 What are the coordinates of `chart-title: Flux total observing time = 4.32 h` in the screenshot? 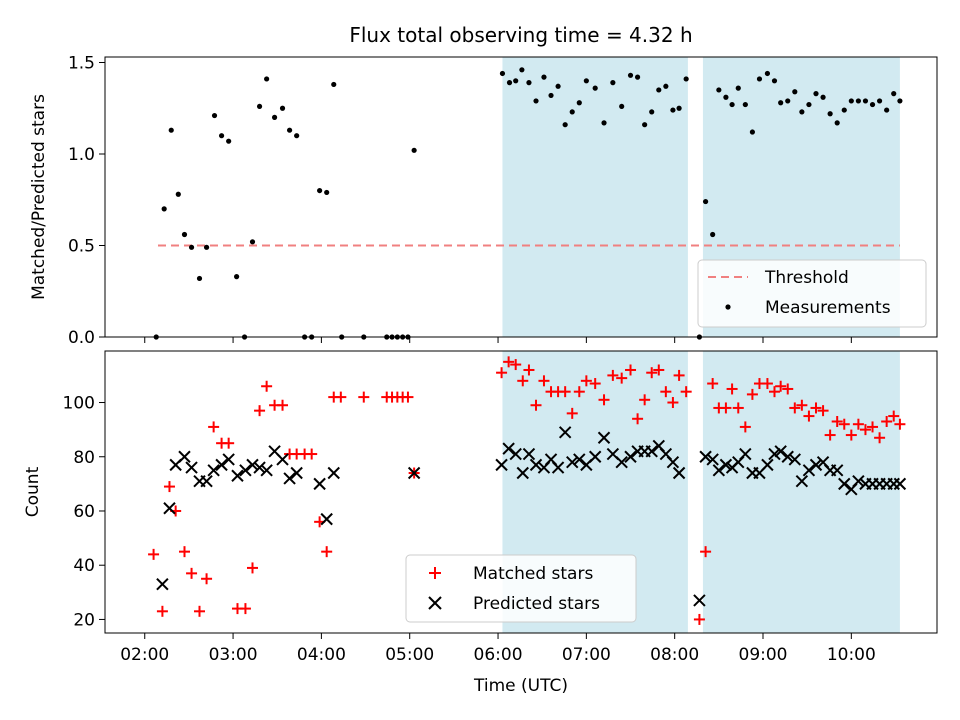 It's located at (520, 35).